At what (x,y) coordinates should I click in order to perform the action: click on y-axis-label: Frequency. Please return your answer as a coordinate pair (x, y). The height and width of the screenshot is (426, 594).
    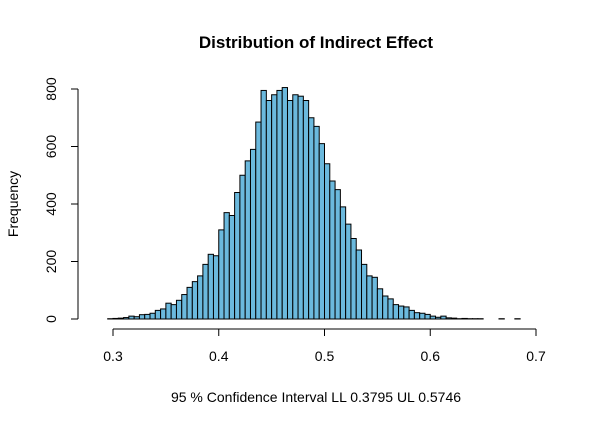
    Looking at the image, I should click on (13, 204).